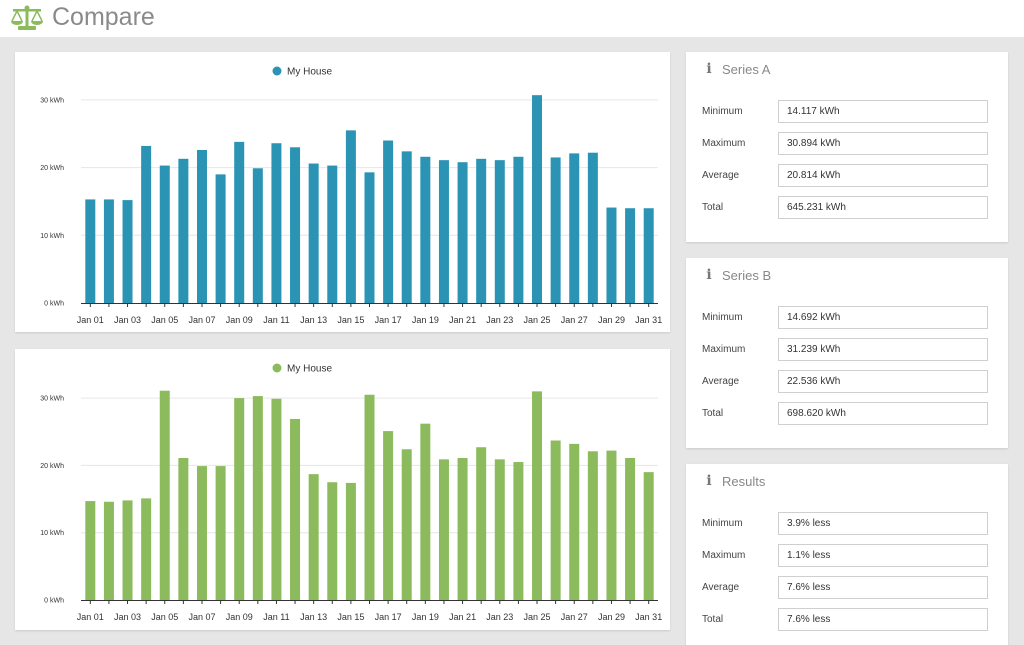 Image resolution: width=1024 pixels, height=645 pixels. What do you see at coordinates (27, 17) in the screenshot?
I see `scales-icon` at bounding box center [27, 17].